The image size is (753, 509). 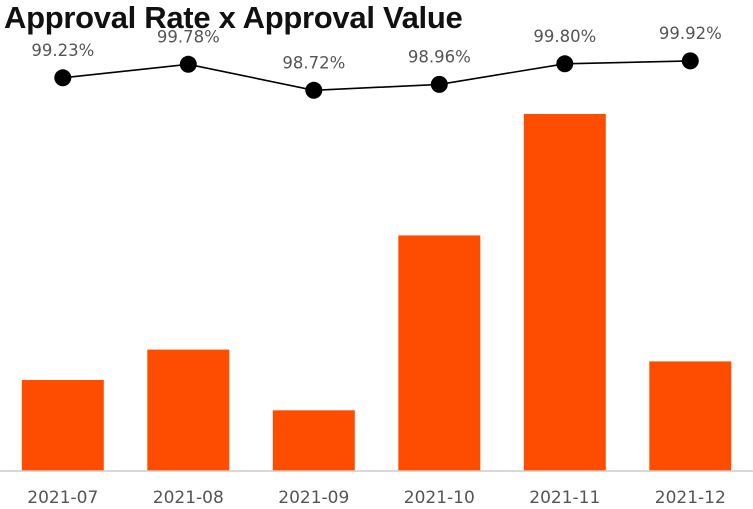 What do you see at coordinates (690, 33) in the screenshot?
I see `data-label-2021-12: 99.92%` at bounding box center [690, 33].